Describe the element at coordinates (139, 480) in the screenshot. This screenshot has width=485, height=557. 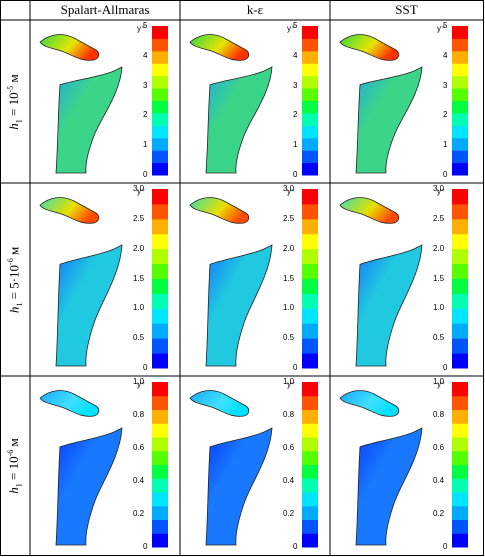
I see `colorbar-tick-label: 0.4` at that location.